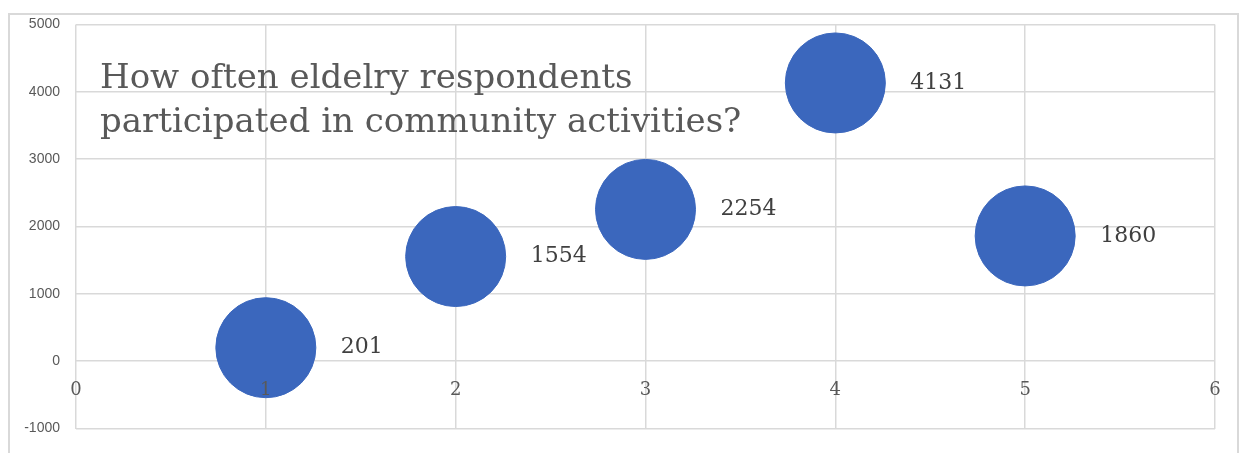 The image size is (1241, 453). I want to click on data-label: 1860, so click(1128, 234).